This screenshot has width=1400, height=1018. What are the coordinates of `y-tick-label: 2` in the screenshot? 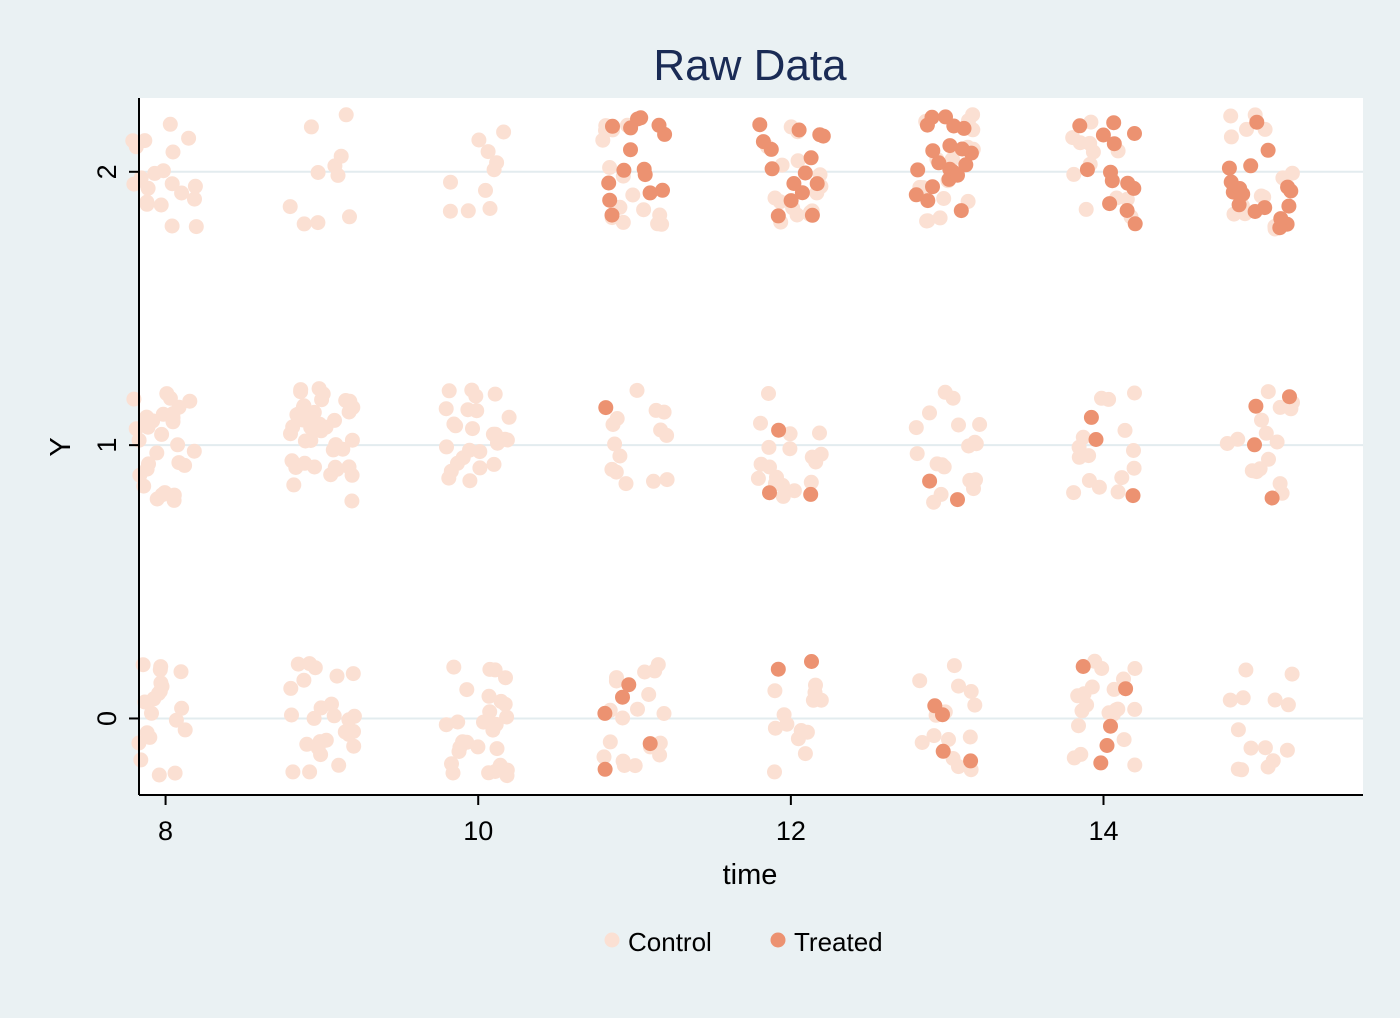 It's located at (107, 171).